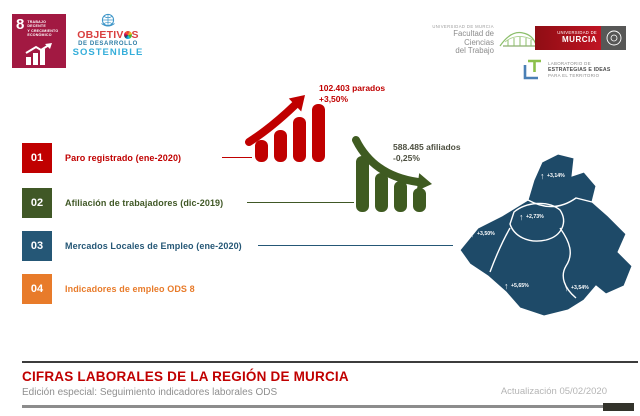 The image size is (640, 416). I want to click on ods-title: OBJETIV S, so click(108, 35).